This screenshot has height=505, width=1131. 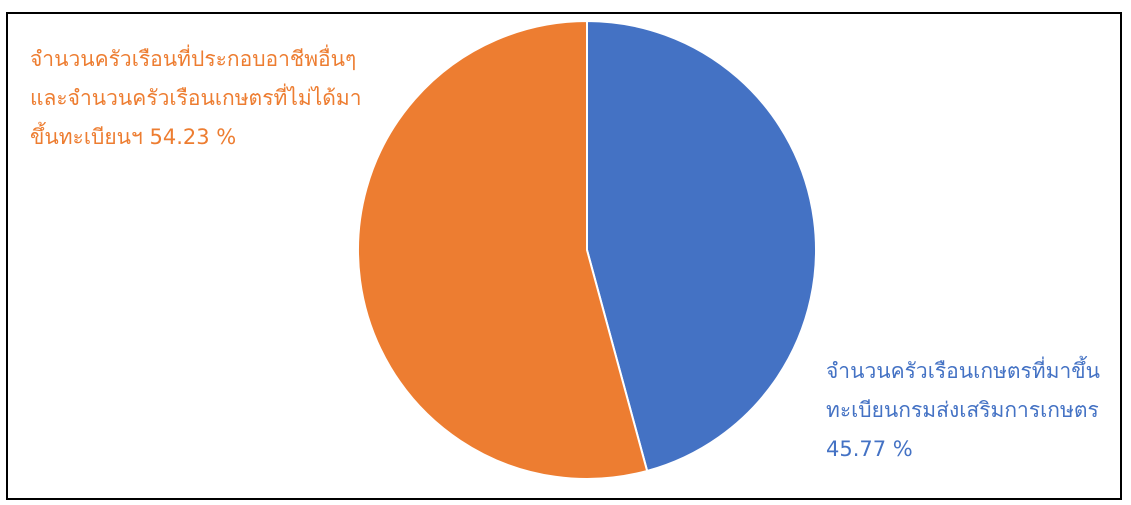 What do you see at coordinates (193, 59) in the screenshot?
I see `slice-label-line: จำนวนครัวเรือนที่ประกอบอาชีพอื่นๆ` at bounding box center [193, 59].